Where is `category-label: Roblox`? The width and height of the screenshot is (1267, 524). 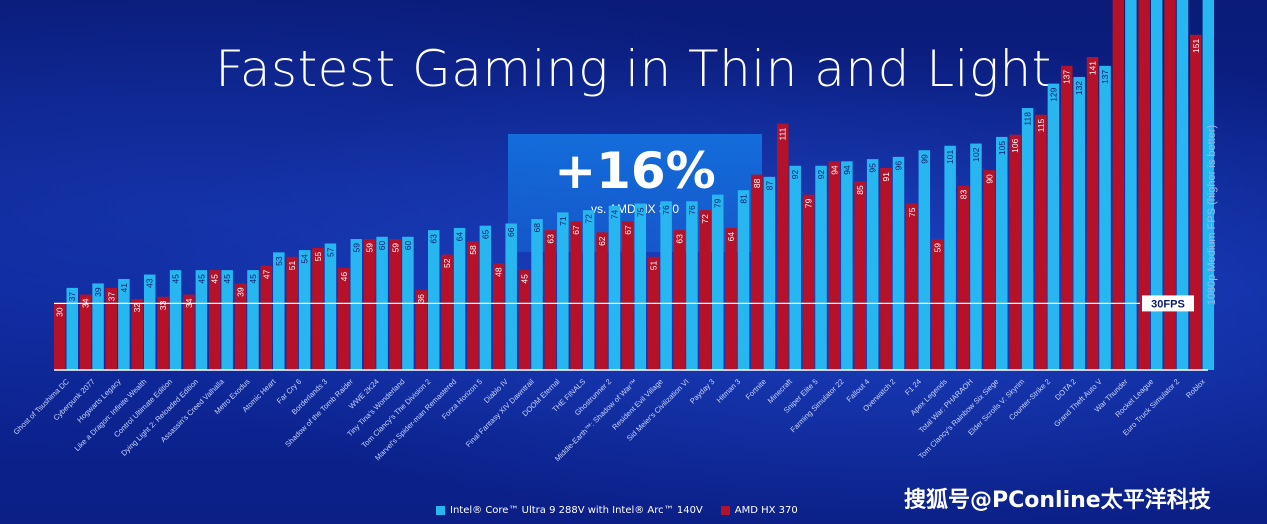
category-label: Roblox is located at coordinates (1195, 388).